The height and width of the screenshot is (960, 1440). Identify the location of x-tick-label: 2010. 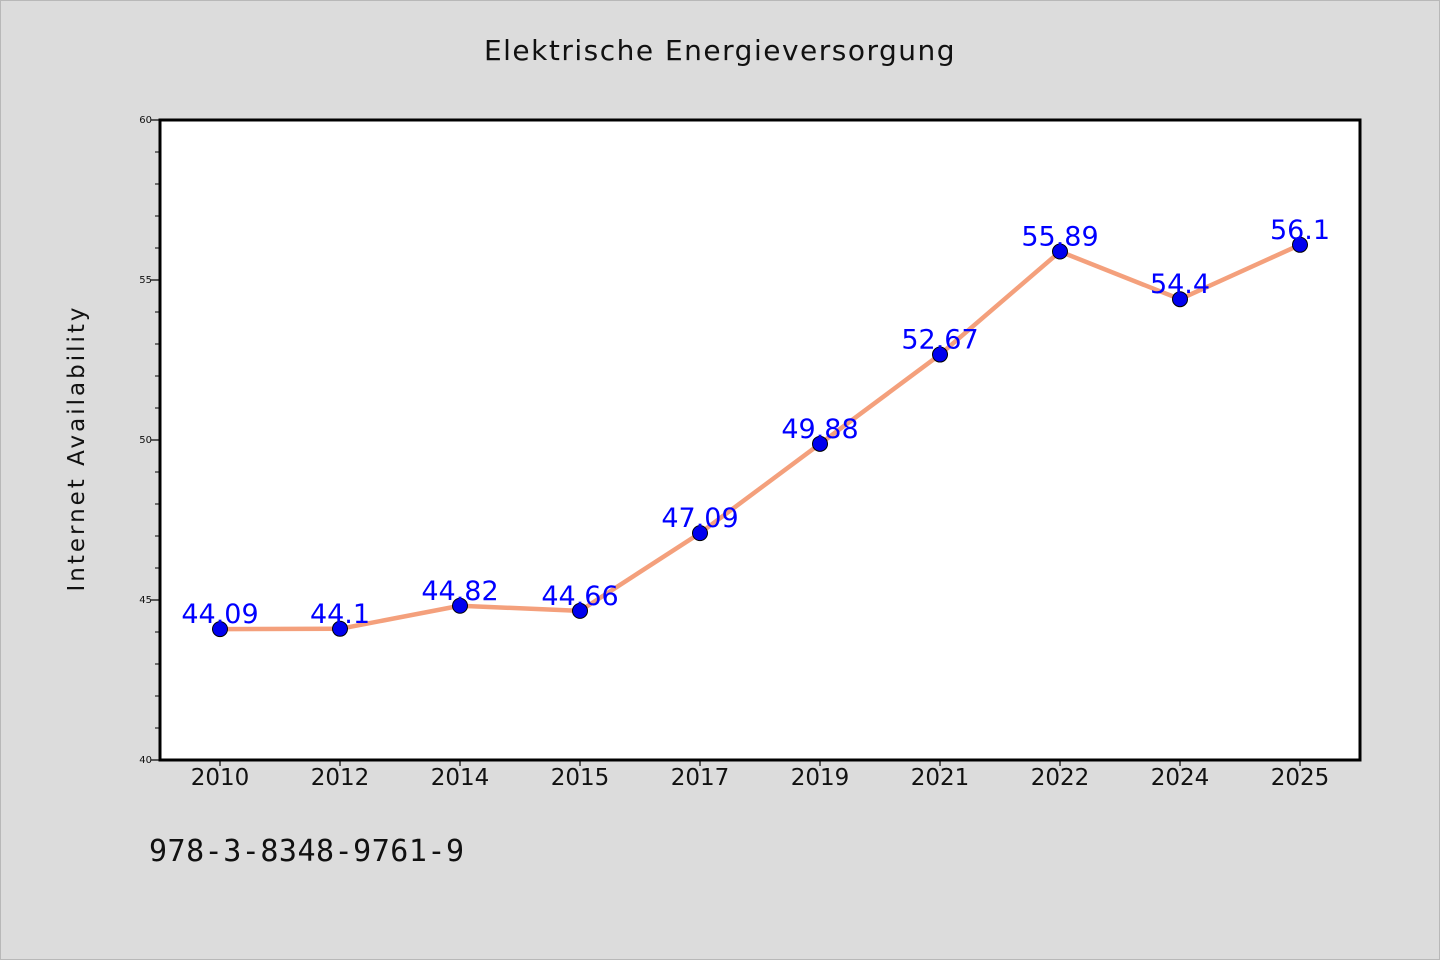
(220, 778).